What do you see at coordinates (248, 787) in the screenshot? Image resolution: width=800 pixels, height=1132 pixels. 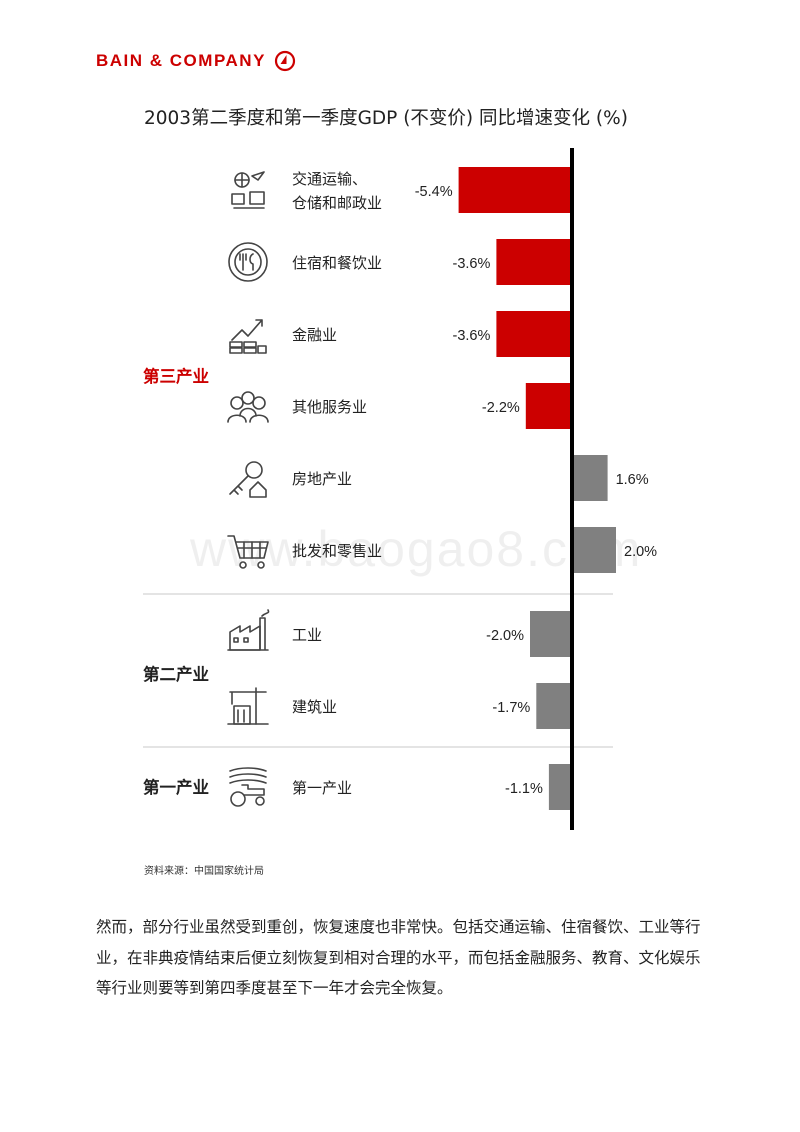 I see `tractor-icon` at bounding box center [248, 787].